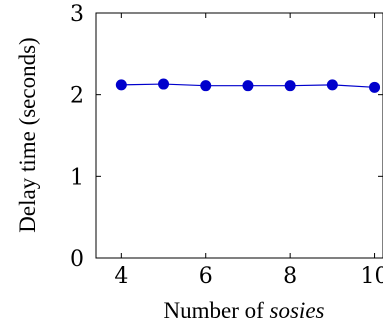 This screenshot has width=383, height=329. Describe the element at coordinates (121, 276) in the screenshot. I see `x-tick-label: 4` at that location.